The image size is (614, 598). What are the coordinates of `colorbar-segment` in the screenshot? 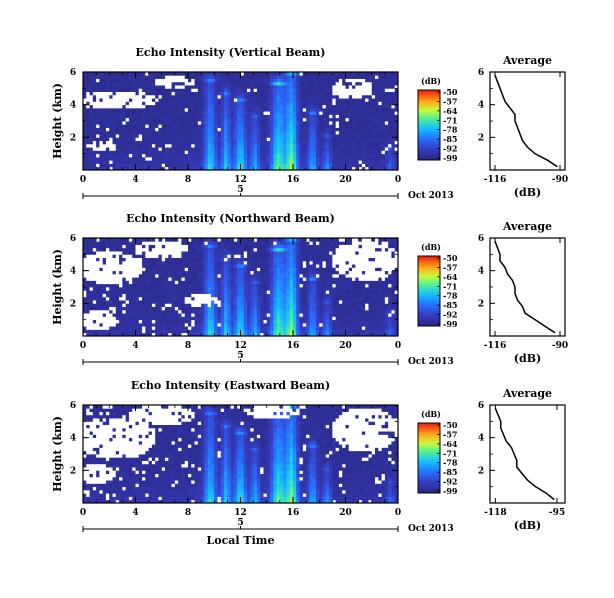 It's located at (429, 101).